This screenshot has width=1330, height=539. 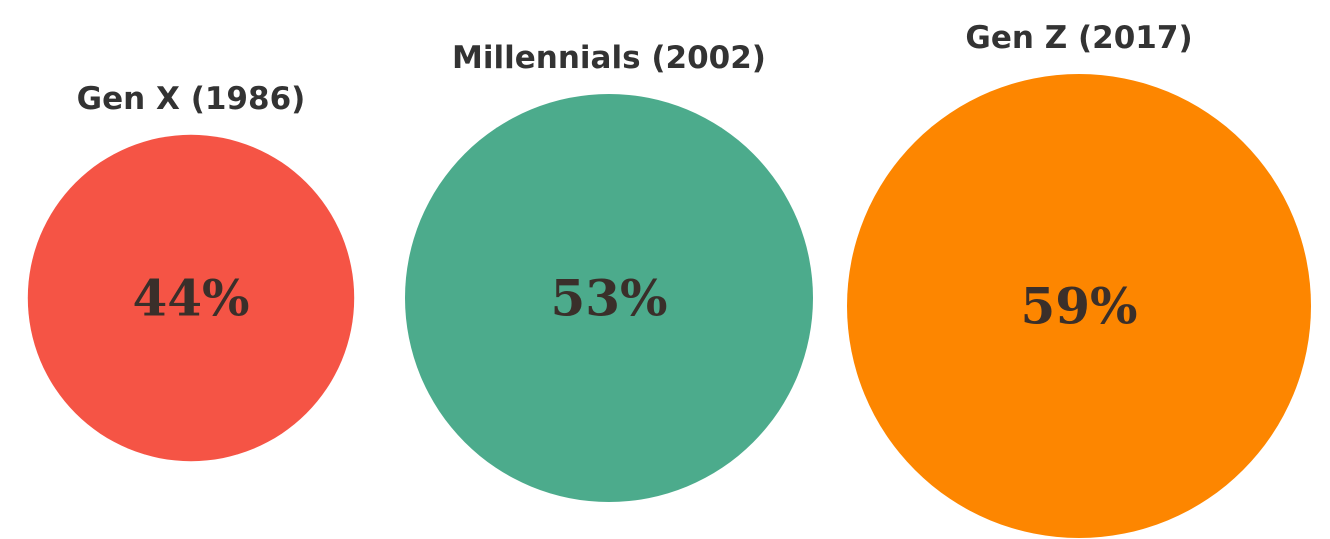 I want to click on bubble-category-label-1: Gen X (1986), so click(x=191, y=99).